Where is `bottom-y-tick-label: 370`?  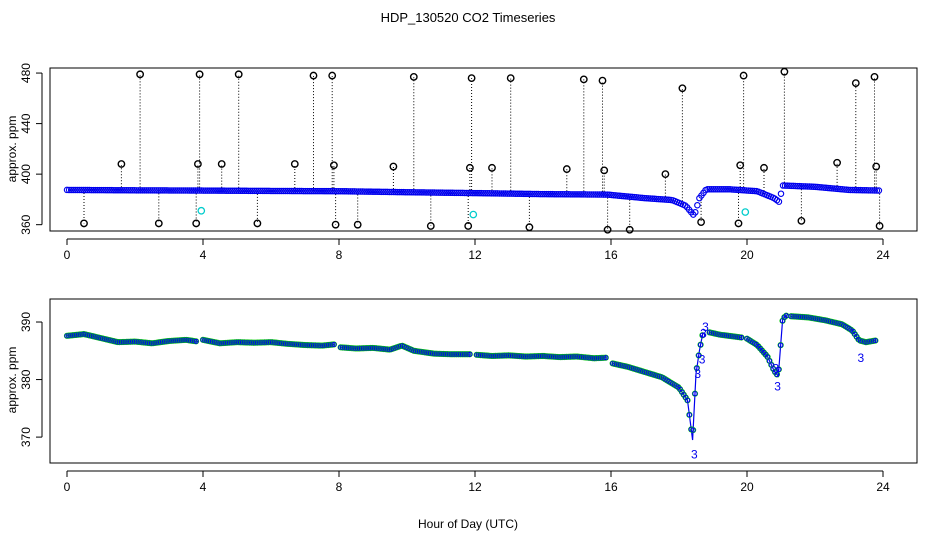
bottom-y-tick-label: 370 is located at coordinates (26, 437).